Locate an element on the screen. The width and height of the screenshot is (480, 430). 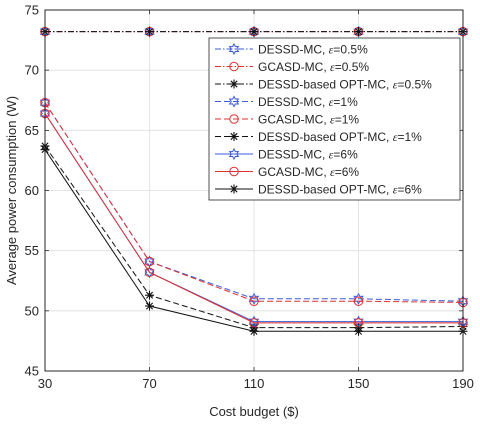
legend-label: DESSD-based OPT-MC, ε=1% is located at coordinates (340, 137).